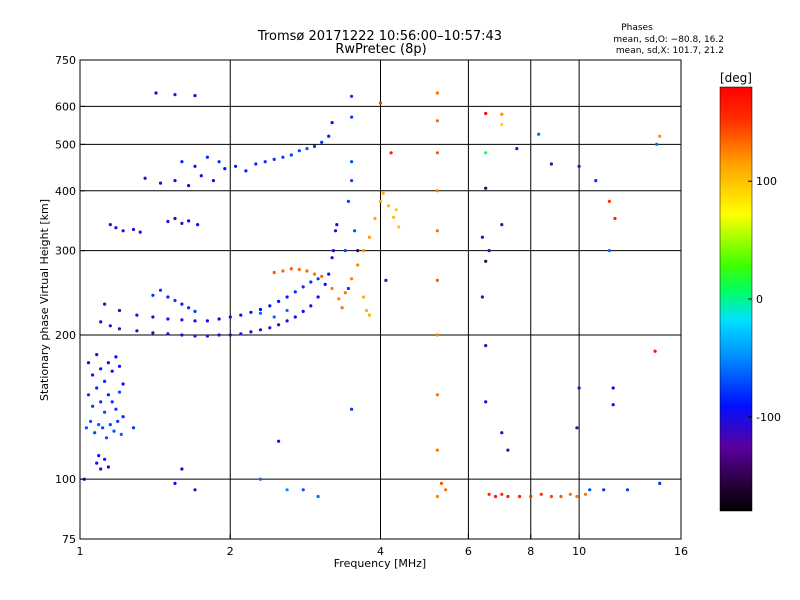 This screenshot has height=600, width=800. What do you see at coordinates (80, 551) in the screenshot?
I see `x-tick-label: 1` at bounding box center [80, 551].